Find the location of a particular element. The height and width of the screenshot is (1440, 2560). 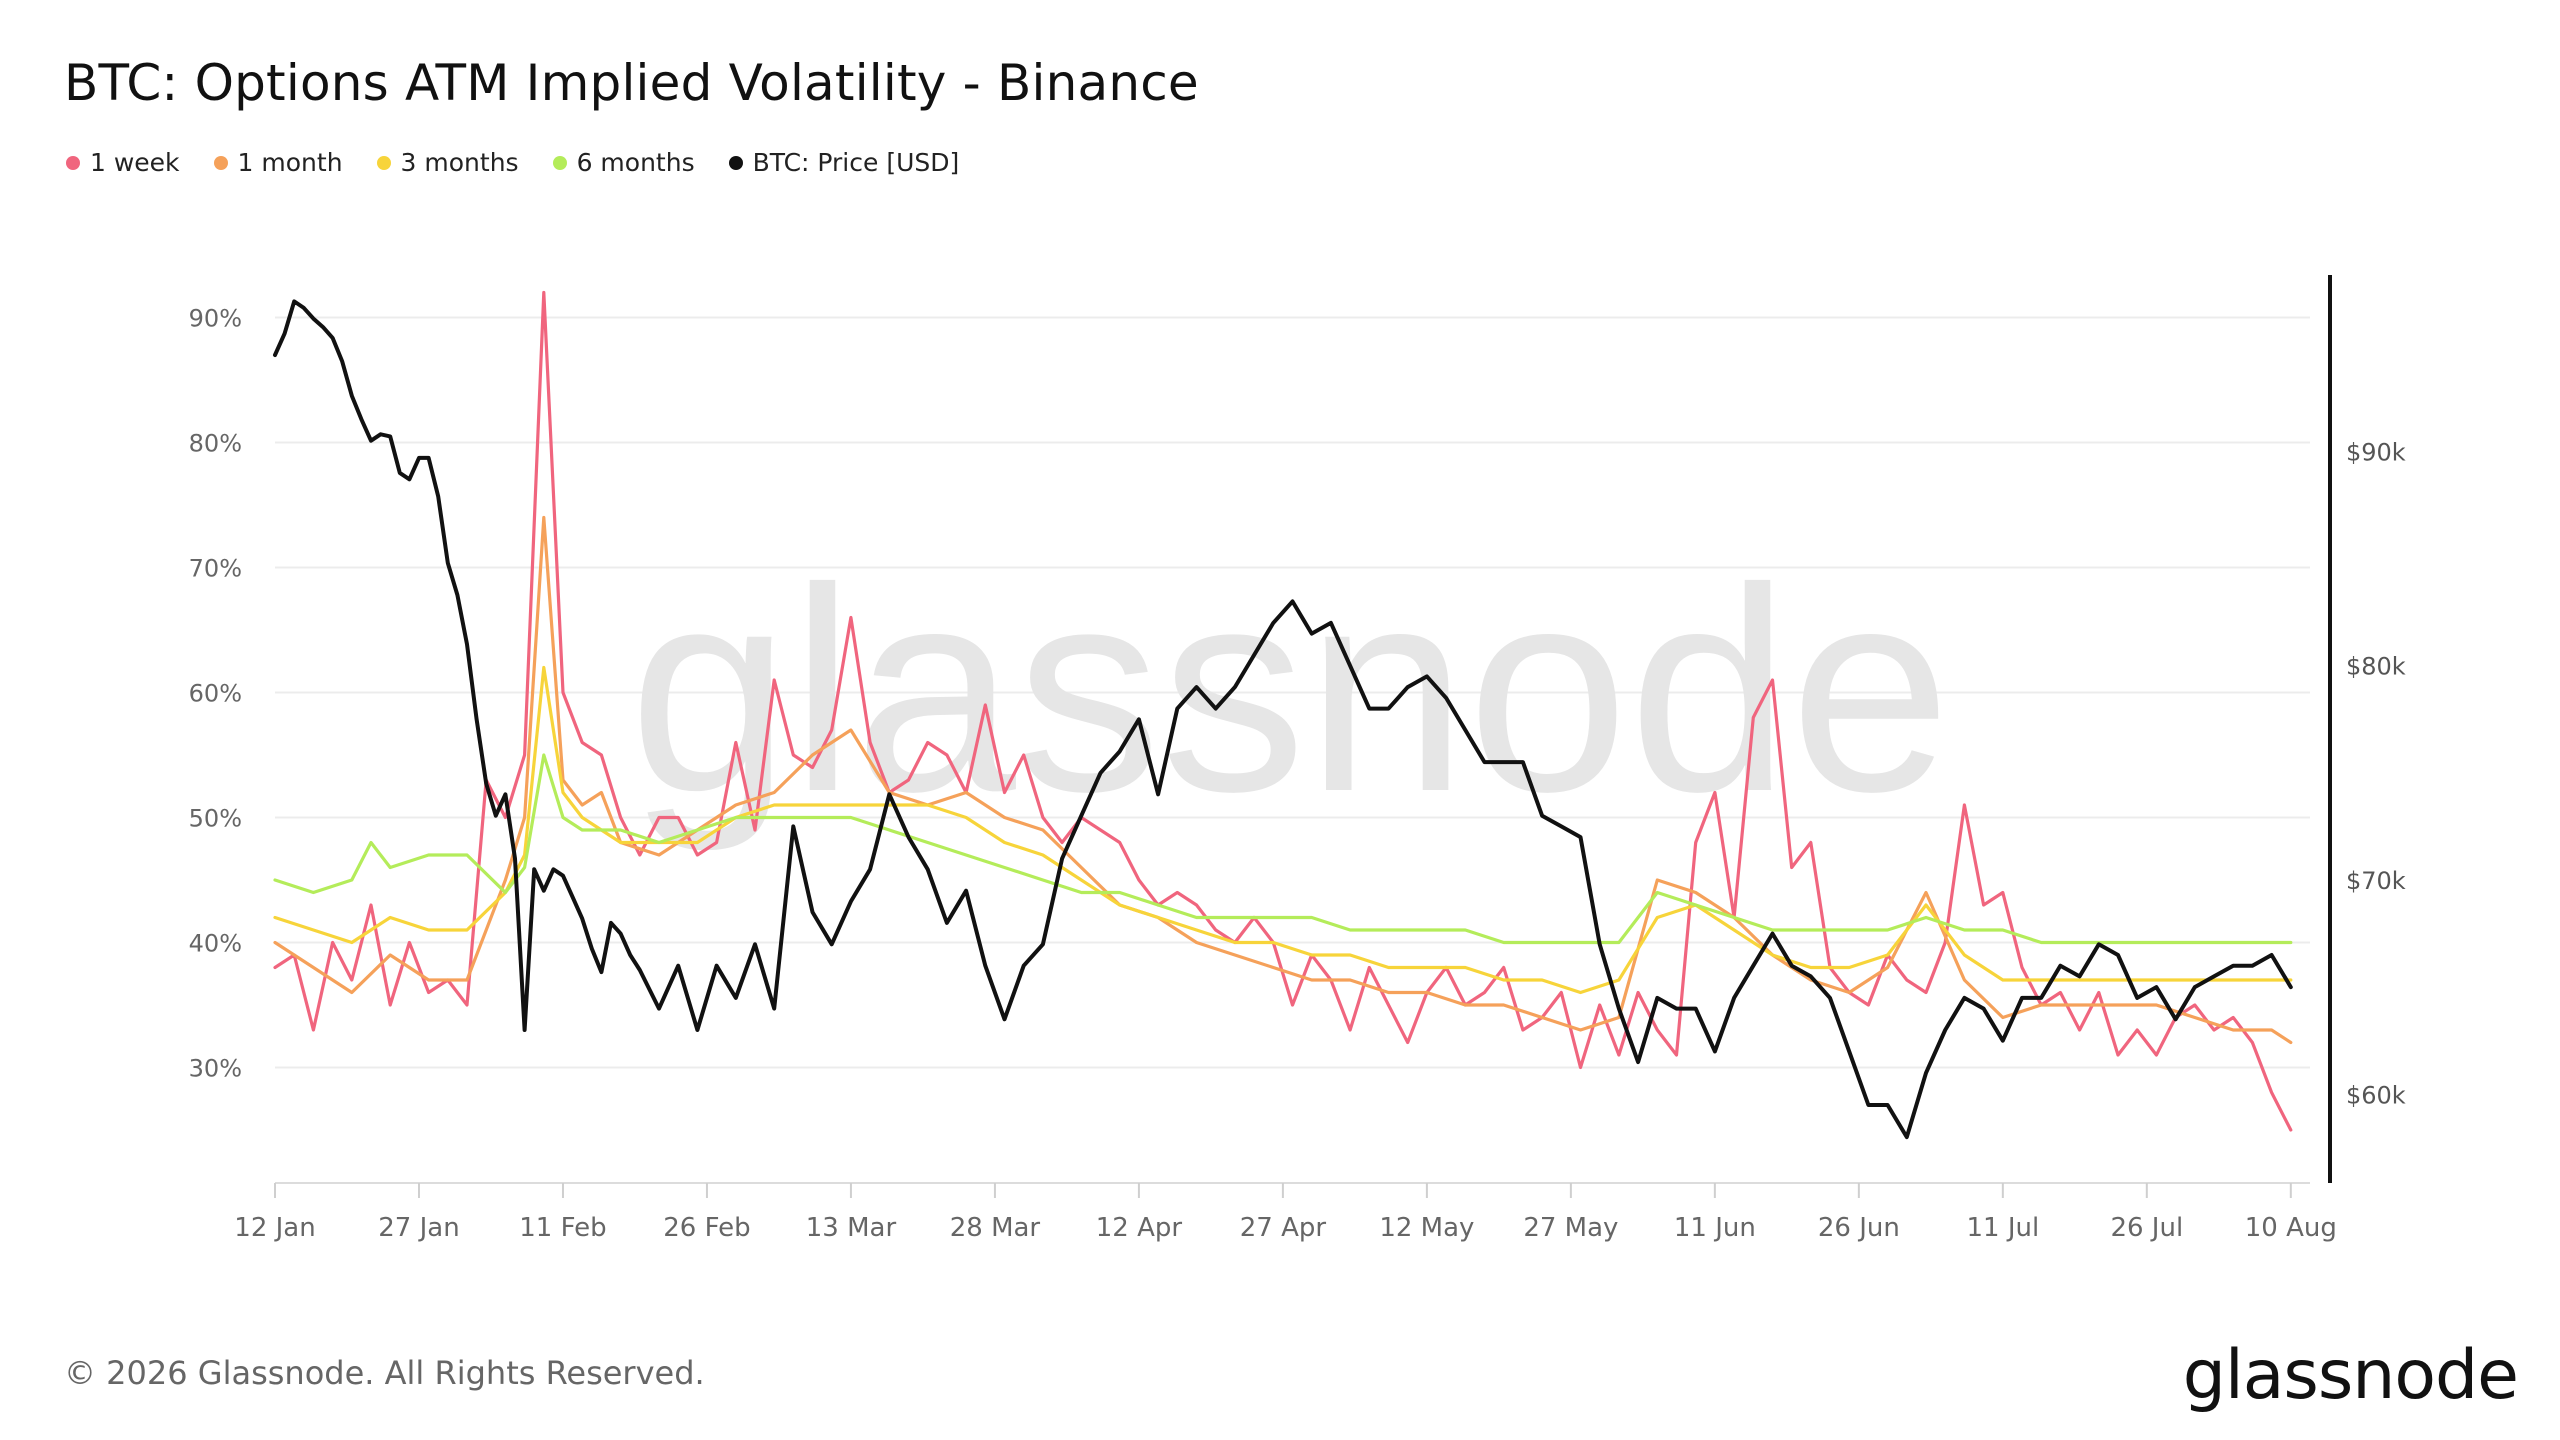

y-right-tick-label: $90k is located at coordinates (2376, 452).